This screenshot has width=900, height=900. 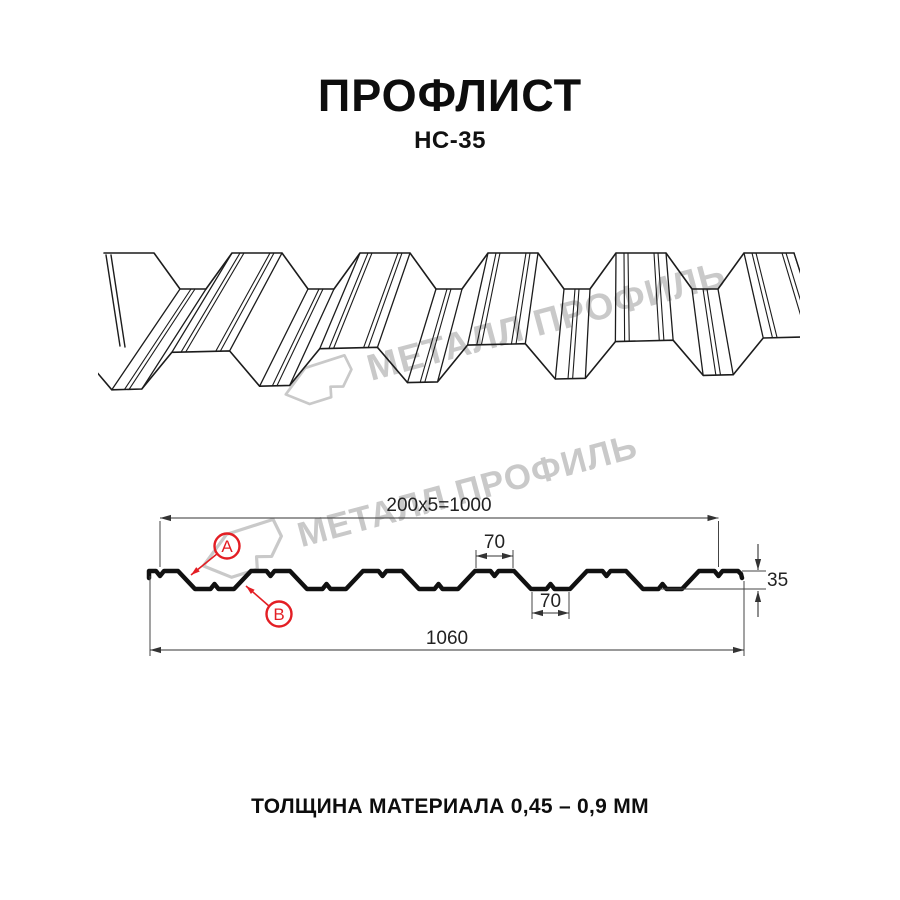 What do you see at coordinates (447, 638) in the screenshot?
I see `dim-label-overall-width: 1060` at bounding box center [447, 638].